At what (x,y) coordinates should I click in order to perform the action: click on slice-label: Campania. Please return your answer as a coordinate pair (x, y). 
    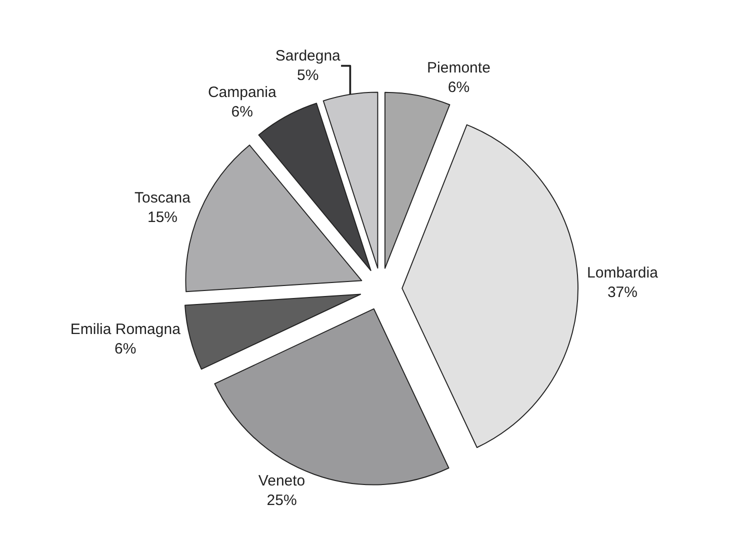
    Looking at the image, I should click on (242, 93).